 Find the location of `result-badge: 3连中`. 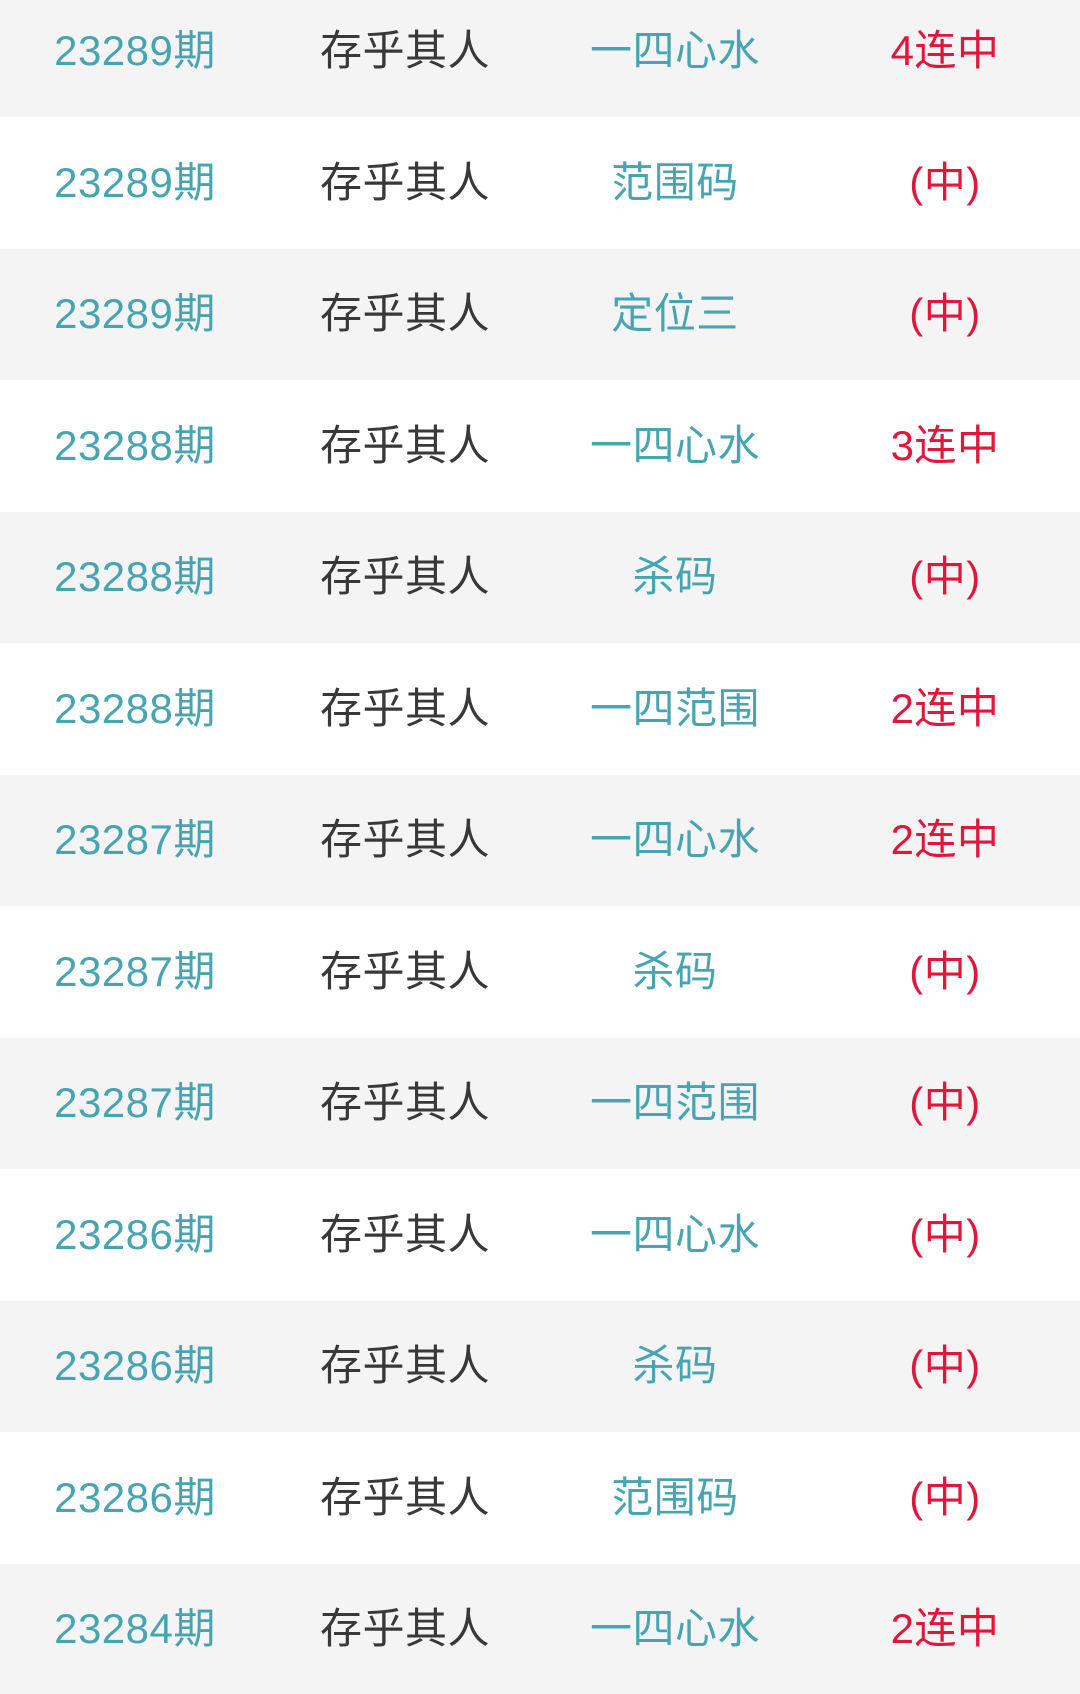

result-badge: 3连中 is located at coordinates (945, 445).